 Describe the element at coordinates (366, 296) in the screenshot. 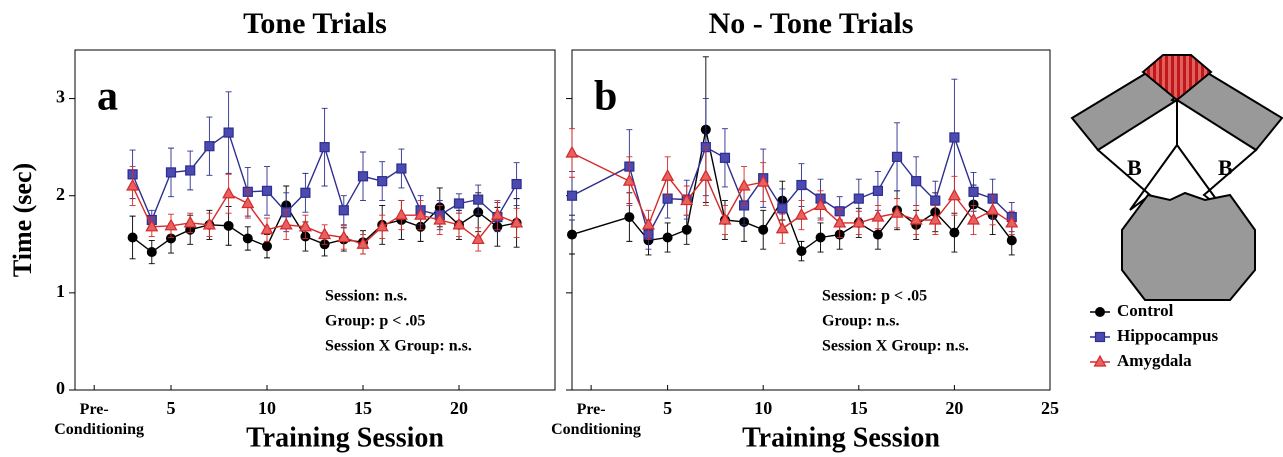

I see `annotation: Session: n.s.` at that location.